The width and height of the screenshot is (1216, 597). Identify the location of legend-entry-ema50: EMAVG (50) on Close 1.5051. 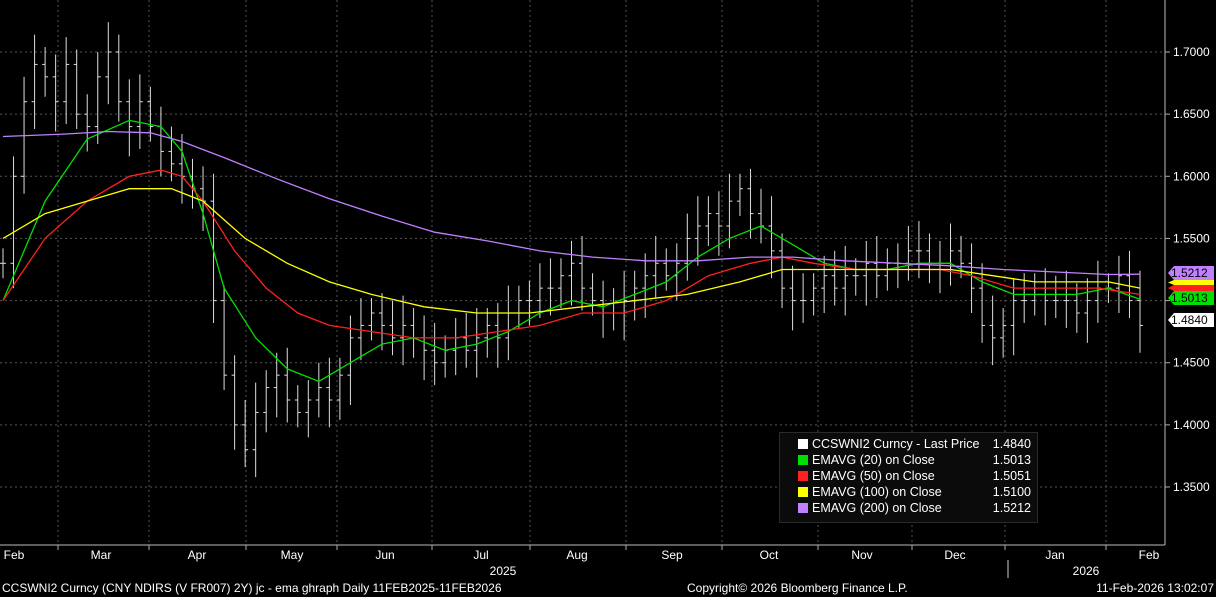
(908, 476).